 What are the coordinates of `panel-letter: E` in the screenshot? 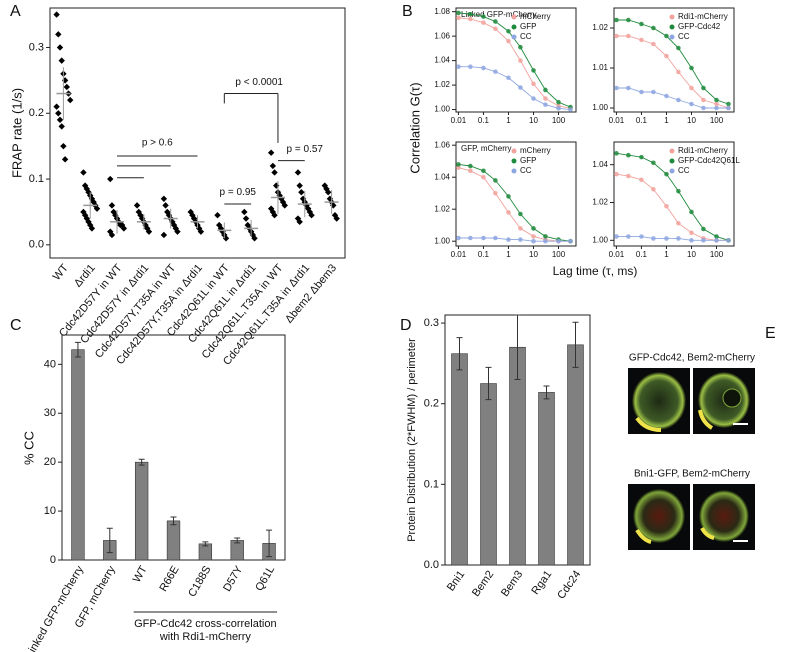 It's located at (770, 333).